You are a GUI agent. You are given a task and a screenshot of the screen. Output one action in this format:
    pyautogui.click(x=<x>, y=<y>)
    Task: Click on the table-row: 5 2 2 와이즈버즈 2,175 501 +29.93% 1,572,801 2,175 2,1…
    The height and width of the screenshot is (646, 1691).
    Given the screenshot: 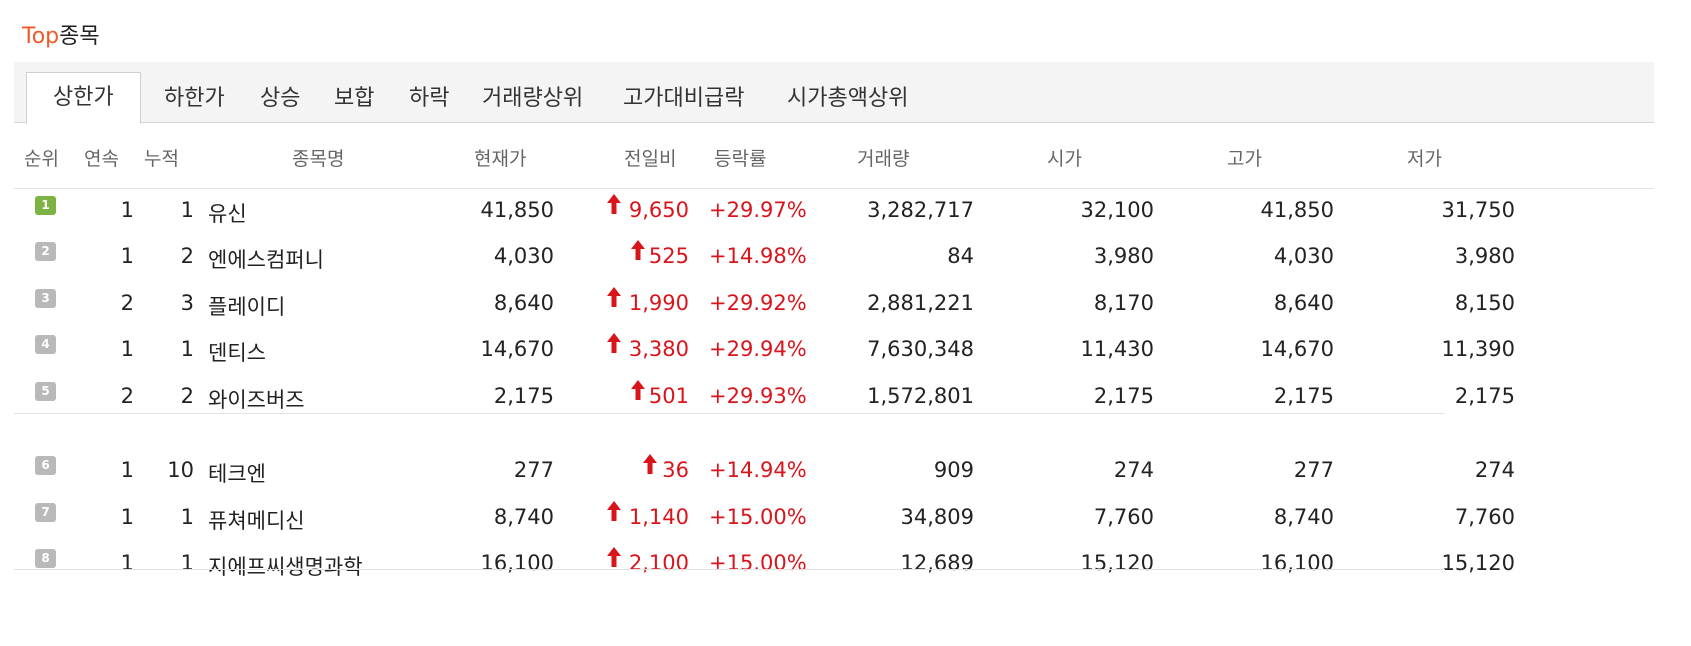 What is the action you would take?
    pyautogui.click(x=834, y=397)
    